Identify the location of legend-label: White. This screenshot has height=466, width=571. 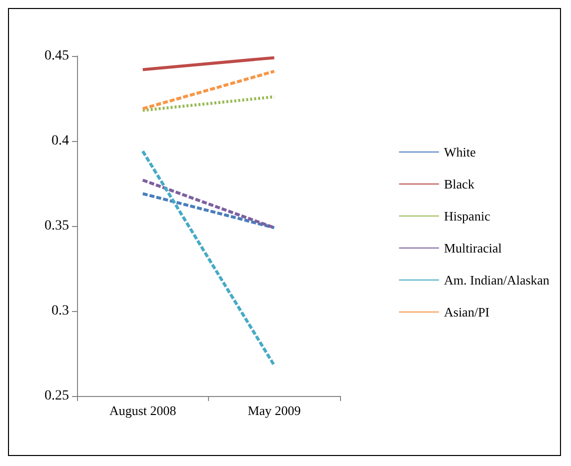
(460, 152).